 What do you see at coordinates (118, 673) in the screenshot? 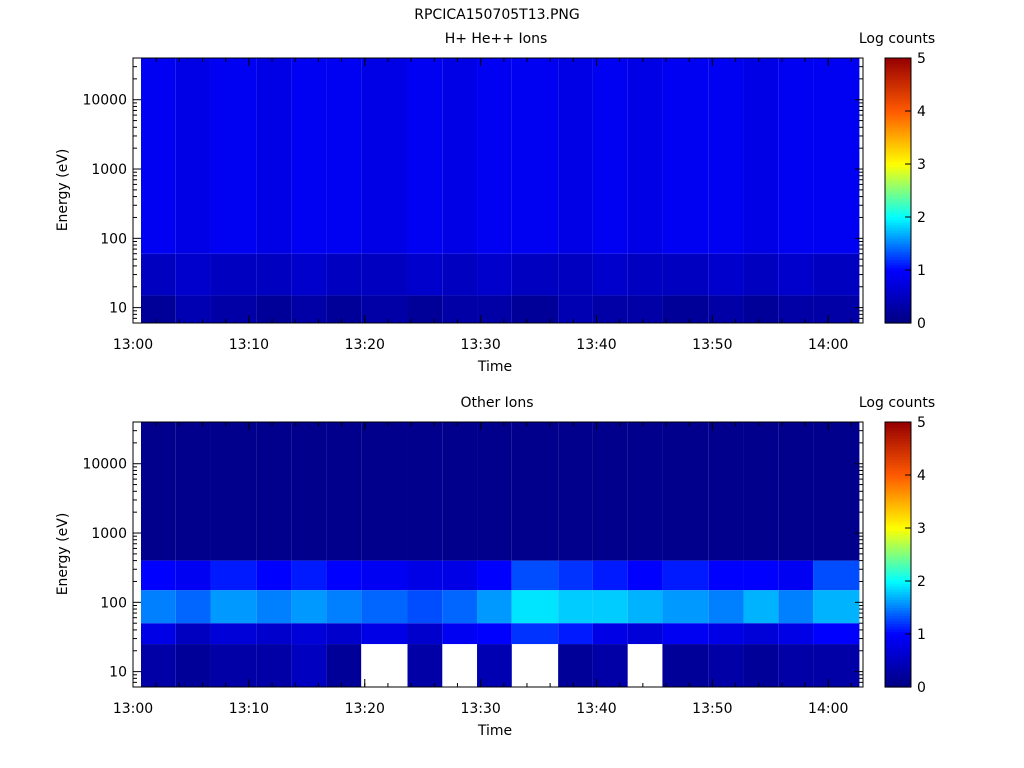
I see `y-tick-label: 10` at bounding box center [118, 673].